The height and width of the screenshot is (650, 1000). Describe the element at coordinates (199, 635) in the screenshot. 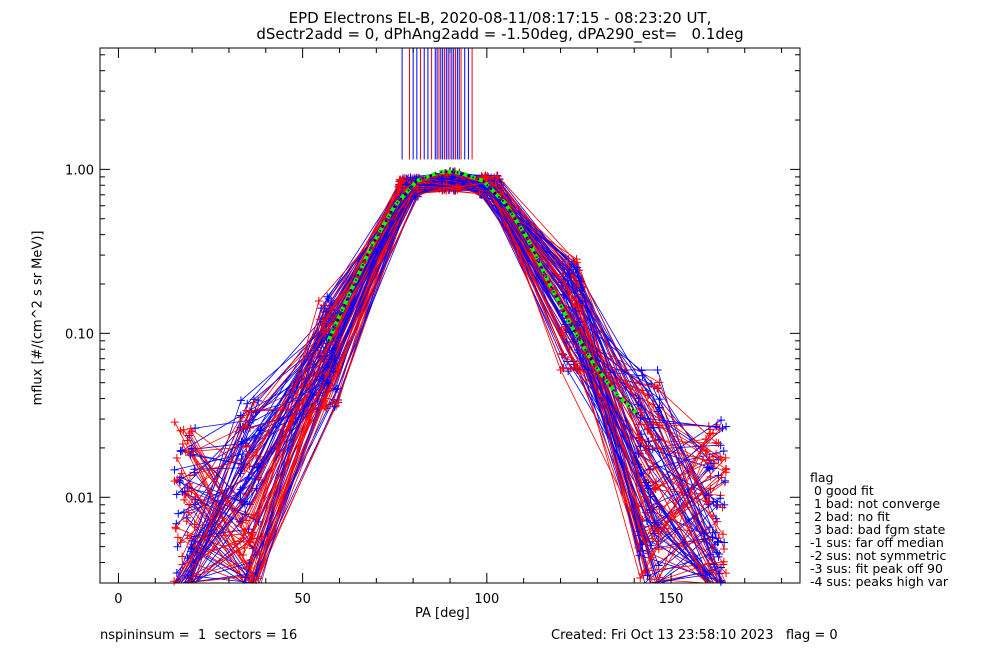

I see `footer-left: nspininsum = 1 sectors = 16` at that location.